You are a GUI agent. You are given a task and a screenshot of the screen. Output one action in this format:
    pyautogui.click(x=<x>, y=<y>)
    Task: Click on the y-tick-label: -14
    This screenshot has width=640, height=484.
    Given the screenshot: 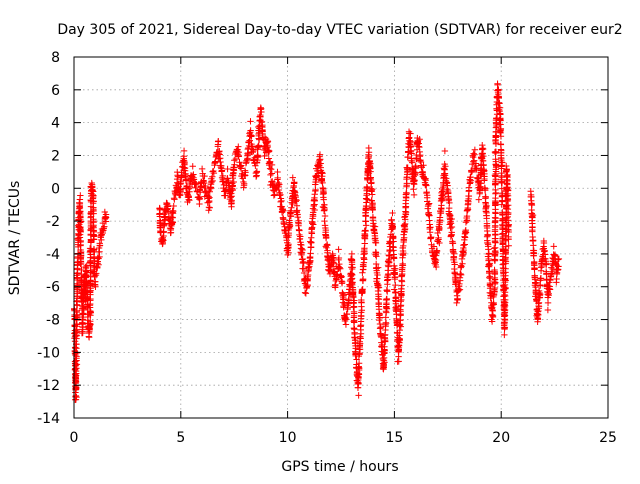 What is the action you would take?
    pyautogui.click(x=48, y=419)
    